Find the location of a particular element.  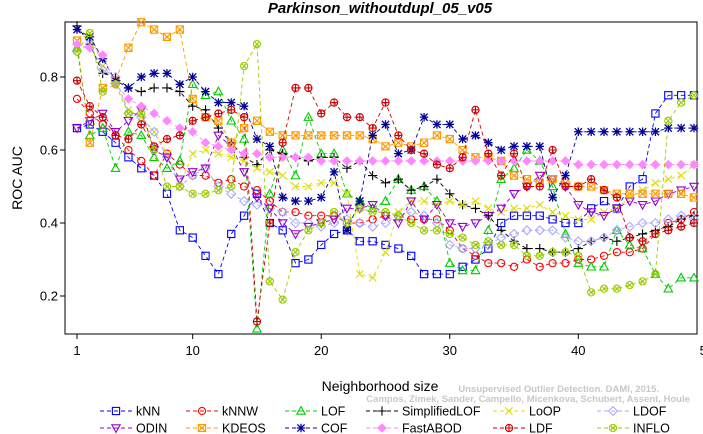

legend-label: LDOF is located at coordinates (650, 412).